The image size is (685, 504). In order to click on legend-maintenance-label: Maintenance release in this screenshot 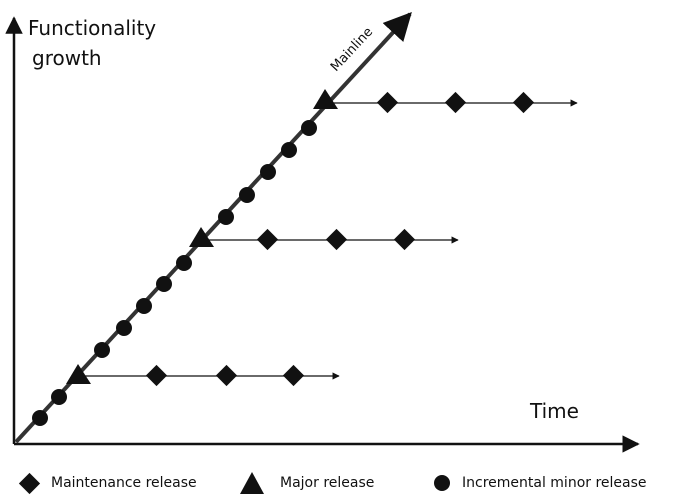, I will do `click(124, 483)`.